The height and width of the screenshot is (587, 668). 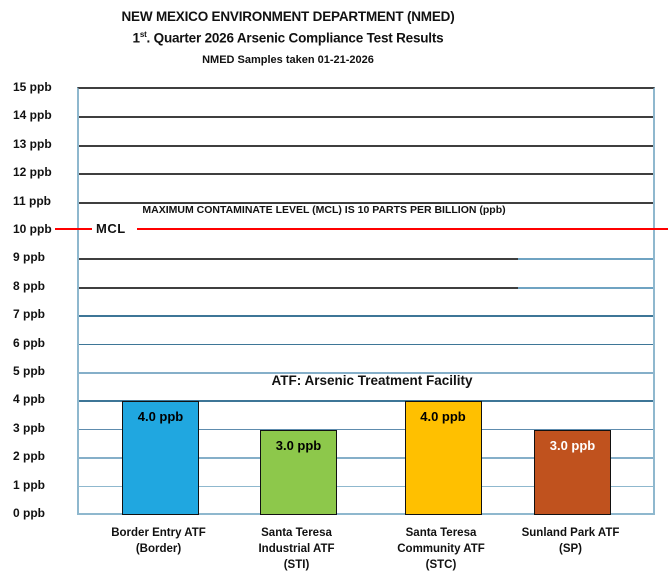 What do you see at coordinates (366, 174) in the screenshot?
I see `gridline-12ppb` at bounding box center [366, 174].